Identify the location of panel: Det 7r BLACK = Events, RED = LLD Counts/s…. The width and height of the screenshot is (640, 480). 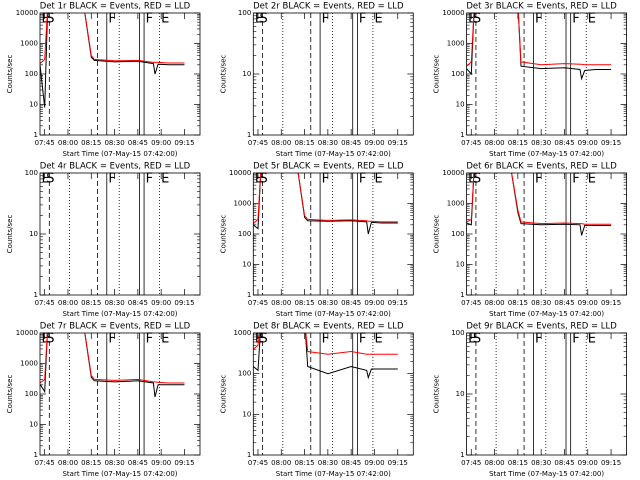
(103, 400).